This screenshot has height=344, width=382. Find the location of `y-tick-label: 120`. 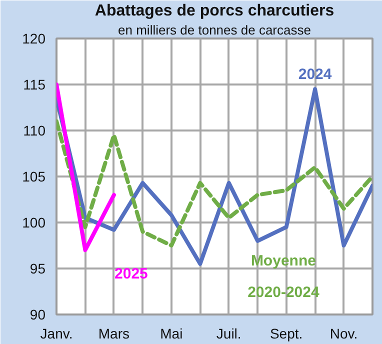

y-tick-label: 120 is located at coordinates (34, 38).